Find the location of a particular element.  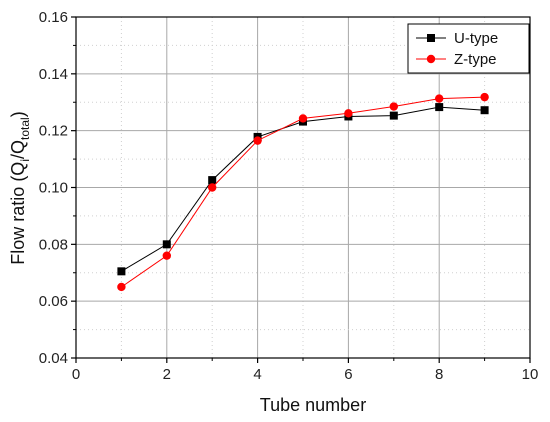

y-axis-title-prefix: Flow ratio (Q is located at coordinates (18, 213).